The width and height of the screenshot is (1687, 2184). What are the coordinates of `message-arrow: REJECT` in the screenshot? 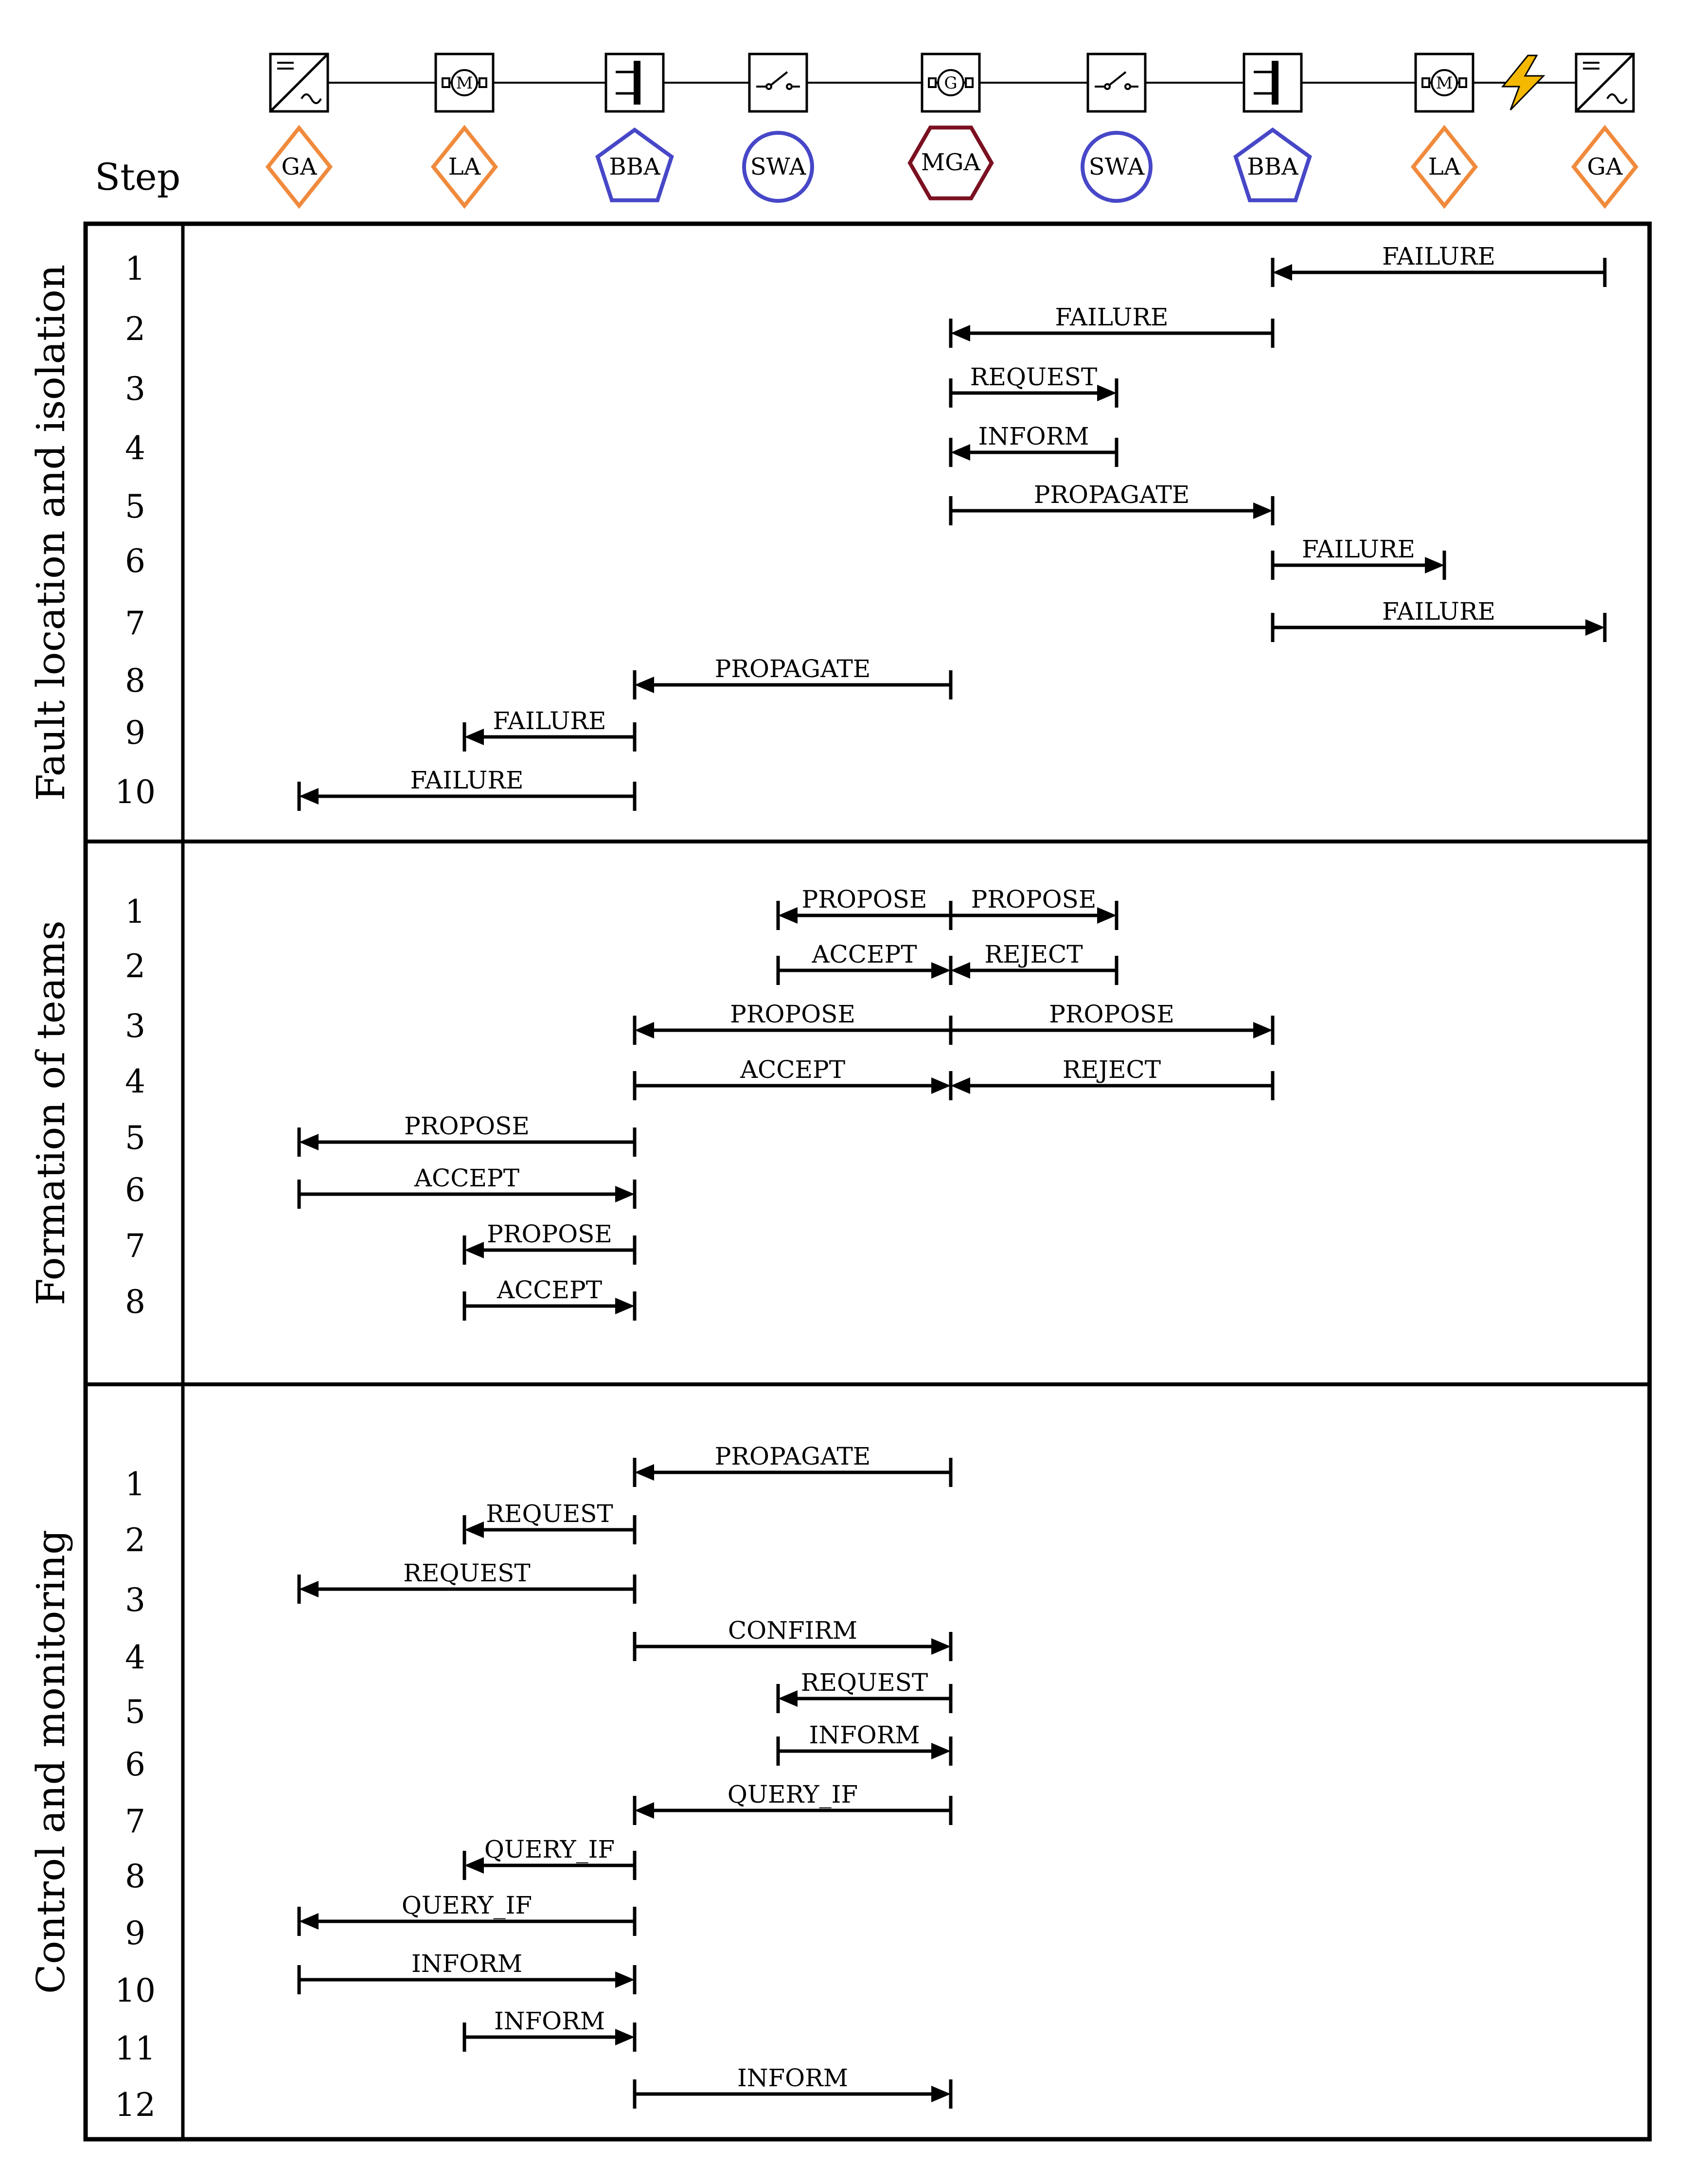 It's located at (1112, 1078).